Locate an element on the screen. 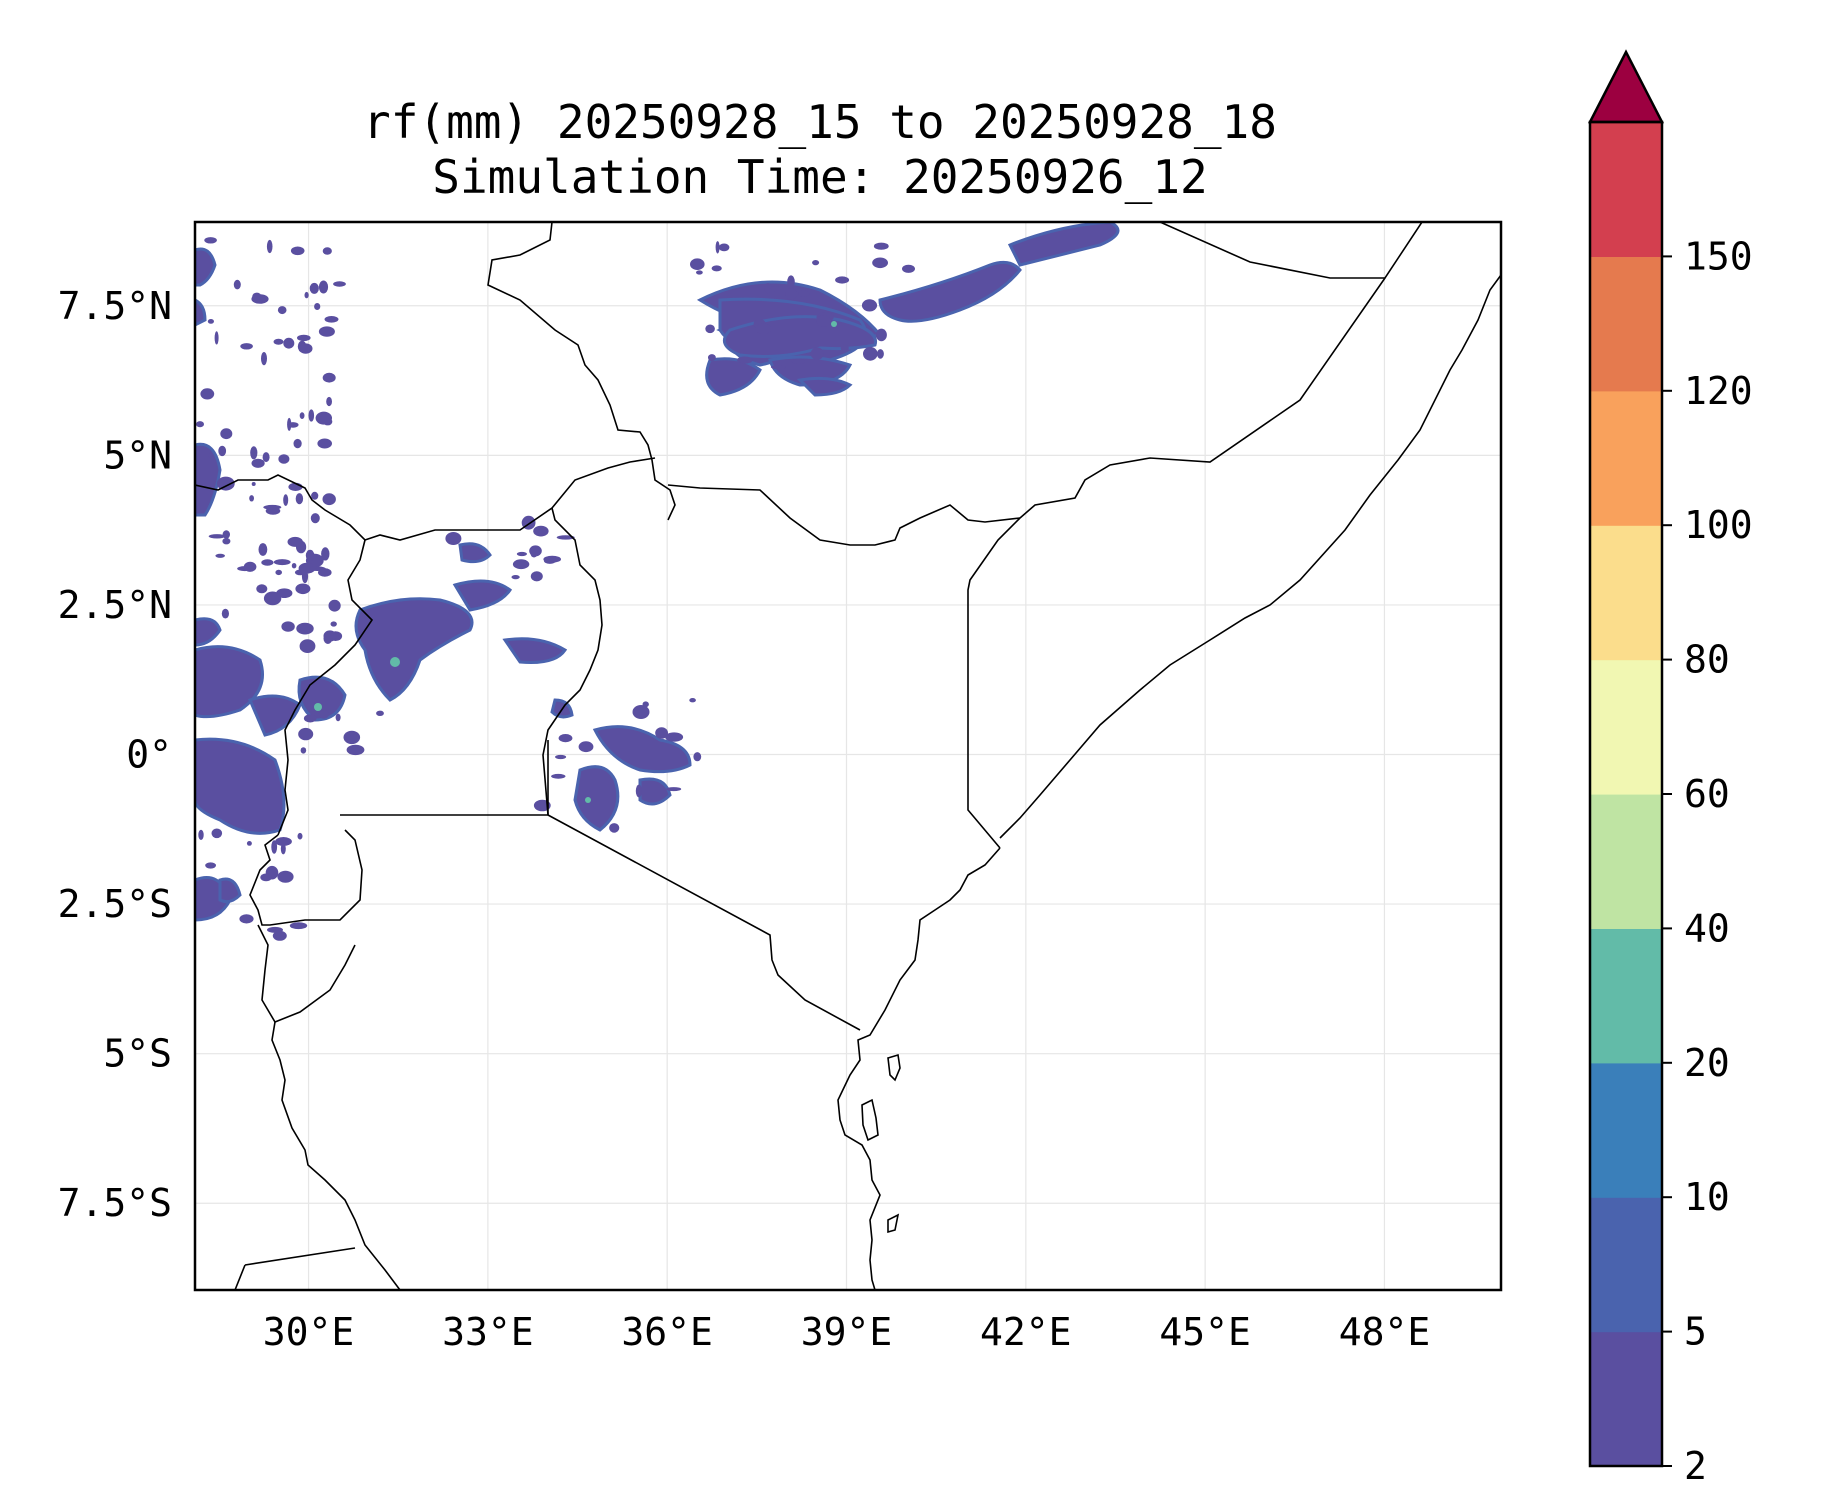 Image resolution: width=1833 pixels, height=1500 pixels. border-tanzania-lake is located at coordinates (336, 1155).